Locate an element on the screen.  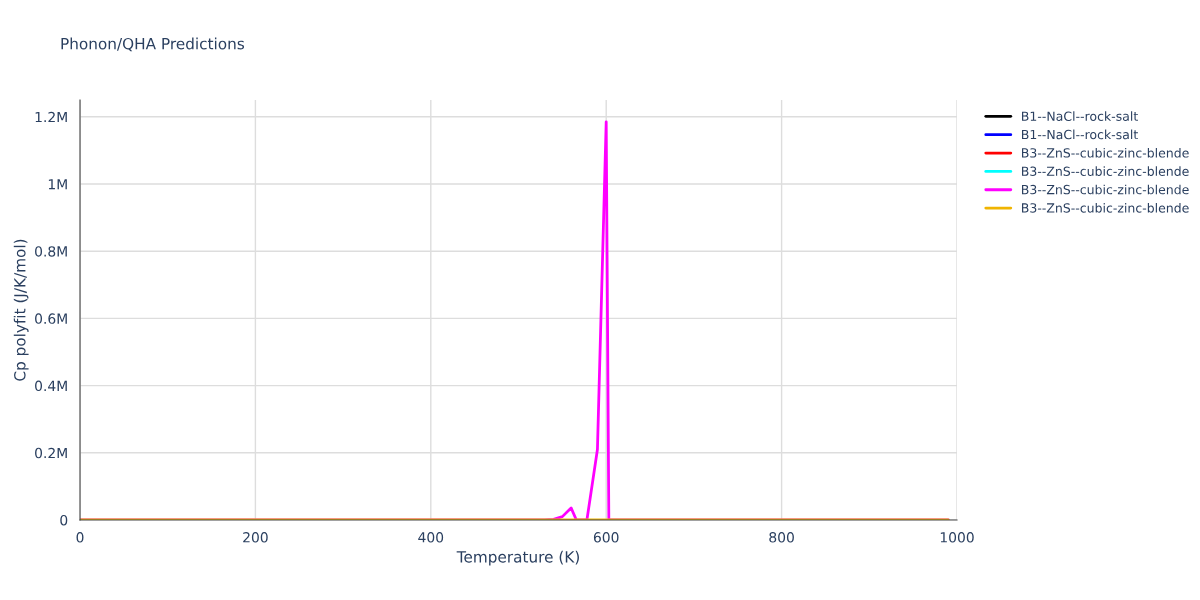
chart-title: Phonon/QHA Predictions is located at coordinates (153, 44).